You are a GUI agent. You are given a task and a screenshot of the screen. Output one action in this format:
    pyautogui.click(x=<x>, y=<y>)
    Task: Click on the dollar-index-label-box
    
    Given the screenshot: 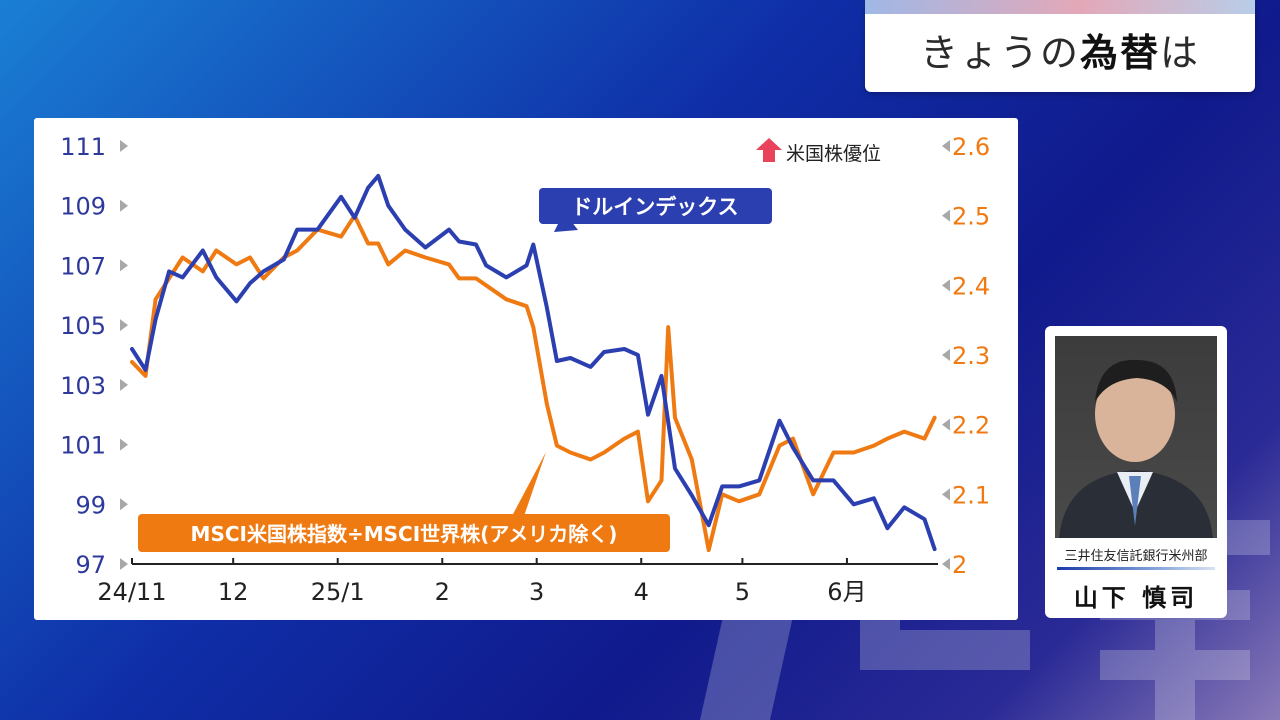 What is the action you would take?
    pyautogui.click(x=655, y=206)
    